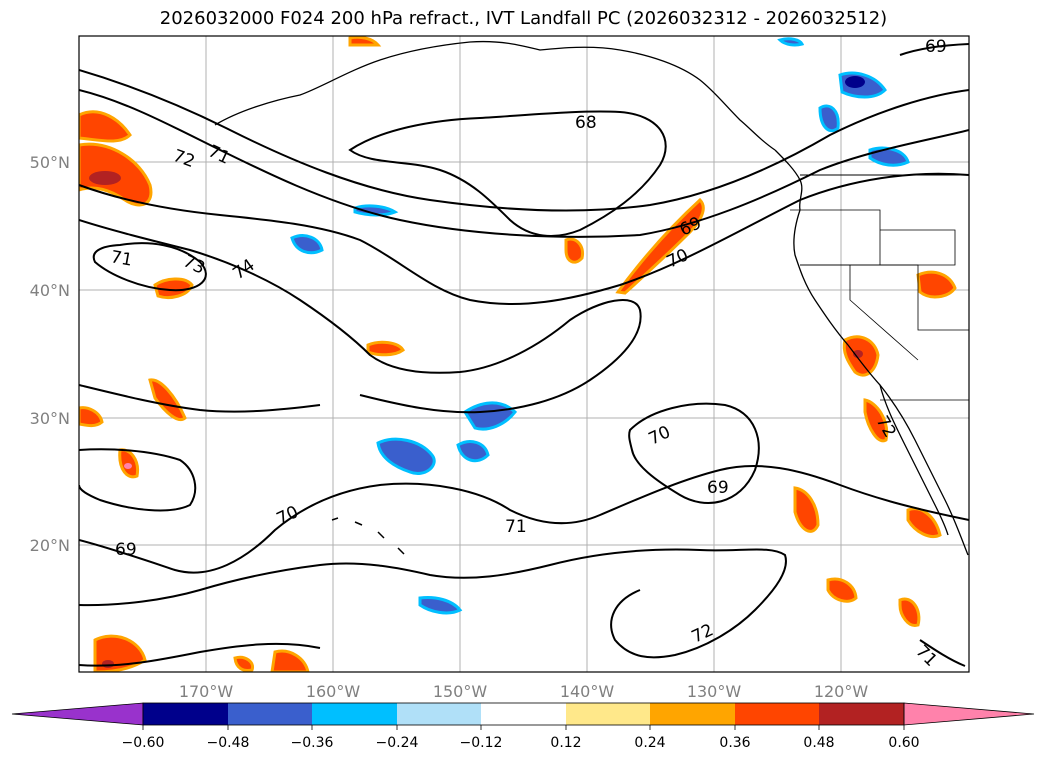  Describe the element at coordinates (734, 743) in the screenshot. I see `colorbar-tick-label: 0.36` at that location.